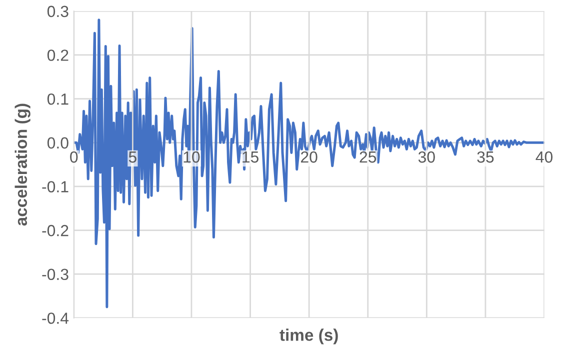 This screenshot has height=349, width=564. What do you see at coordinates (132, 157) in the screenshot?
I see `x-tick-label: 5` at bounding box center [132, 157].